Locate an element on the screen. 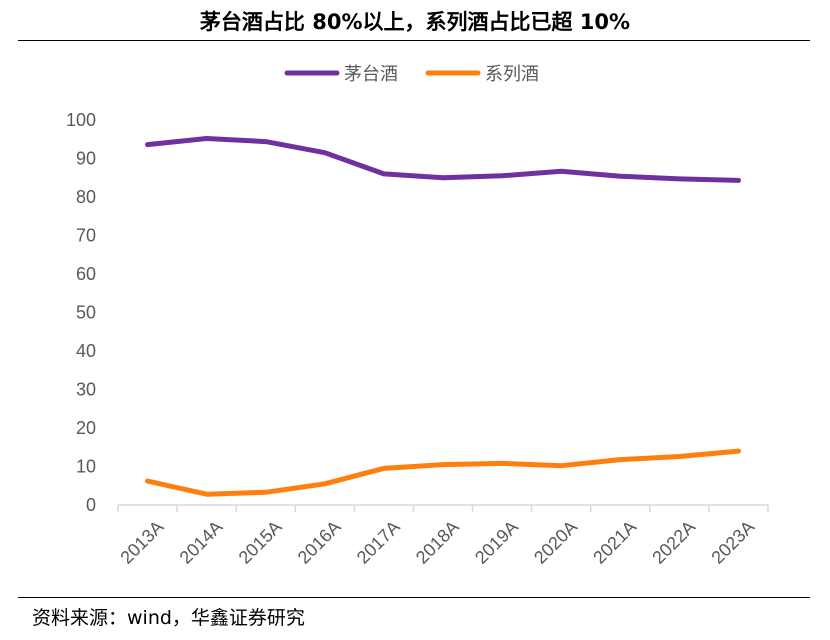 The height and width of the screenshot is (640, 830). x-tick-label: 2014A is located at coordinates (201, 542).